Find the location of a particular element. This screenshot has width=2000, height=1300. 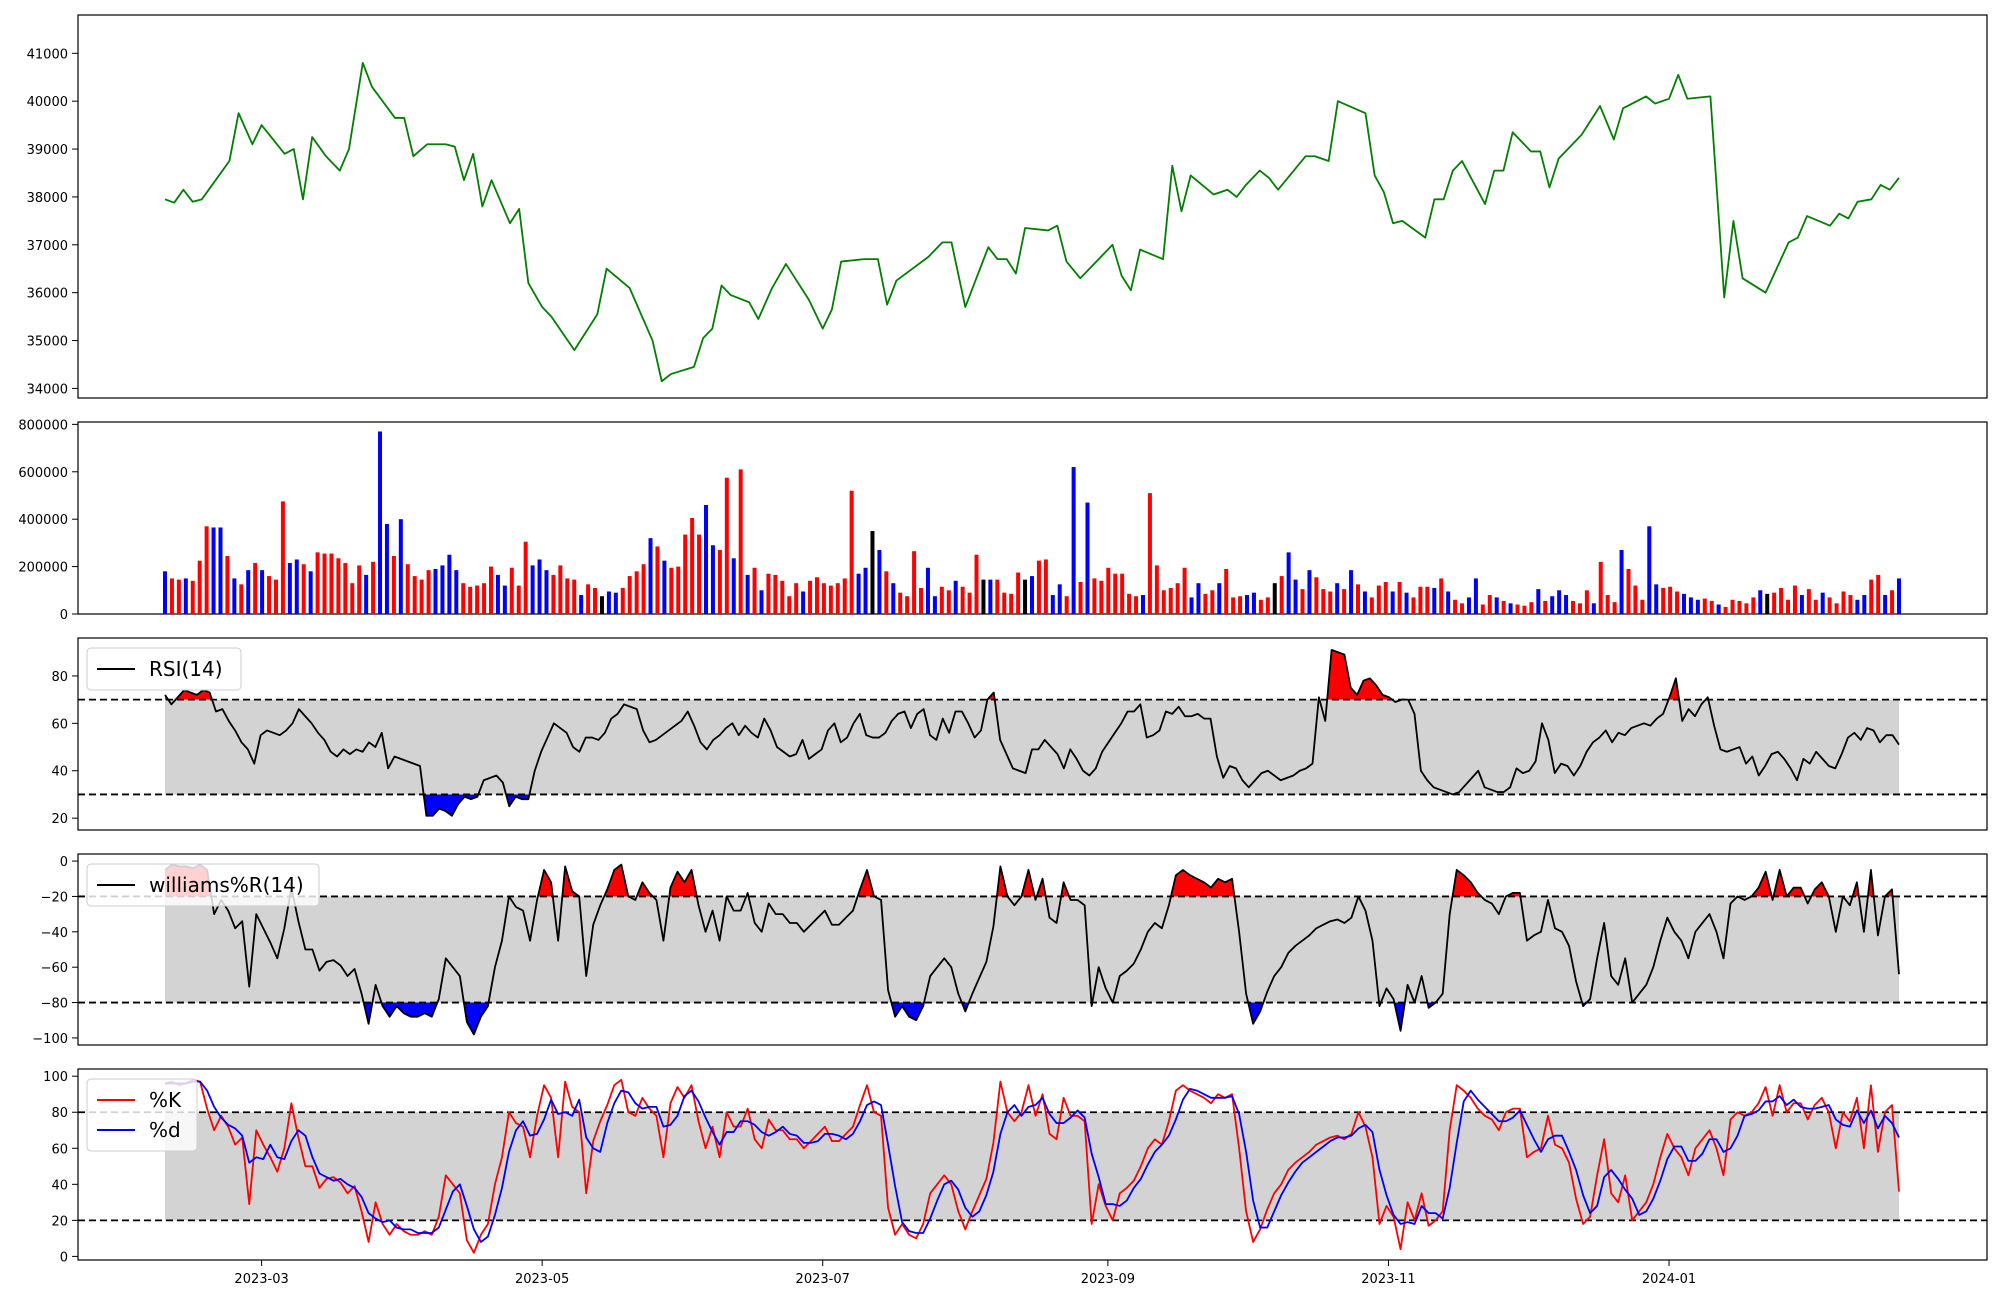

rsi-legend-box is located at coordinates (164, 669).